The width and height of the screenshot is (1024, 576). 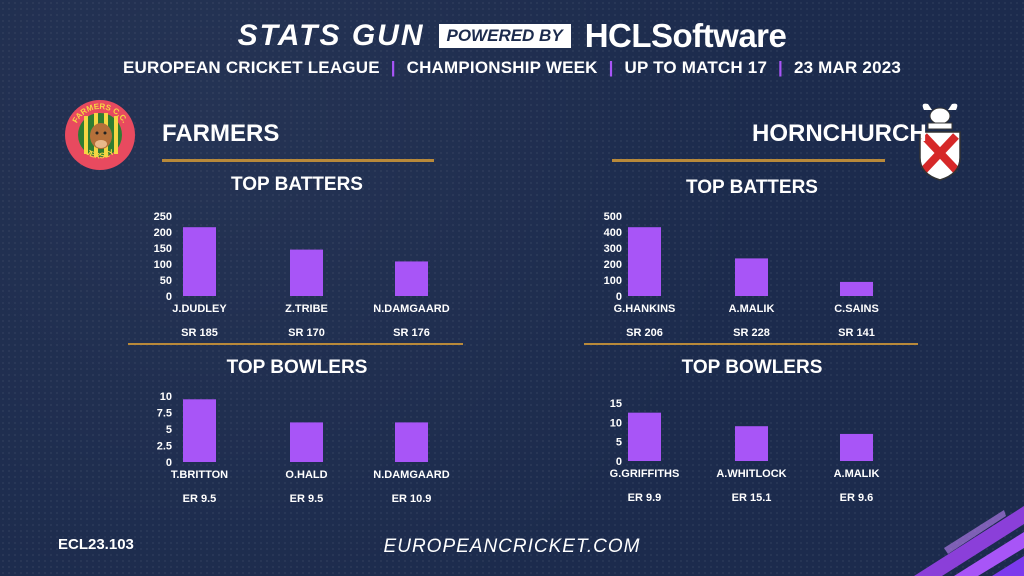 I want to click on powered-by-badge: POWERED BY, so click(x=504, y=36).